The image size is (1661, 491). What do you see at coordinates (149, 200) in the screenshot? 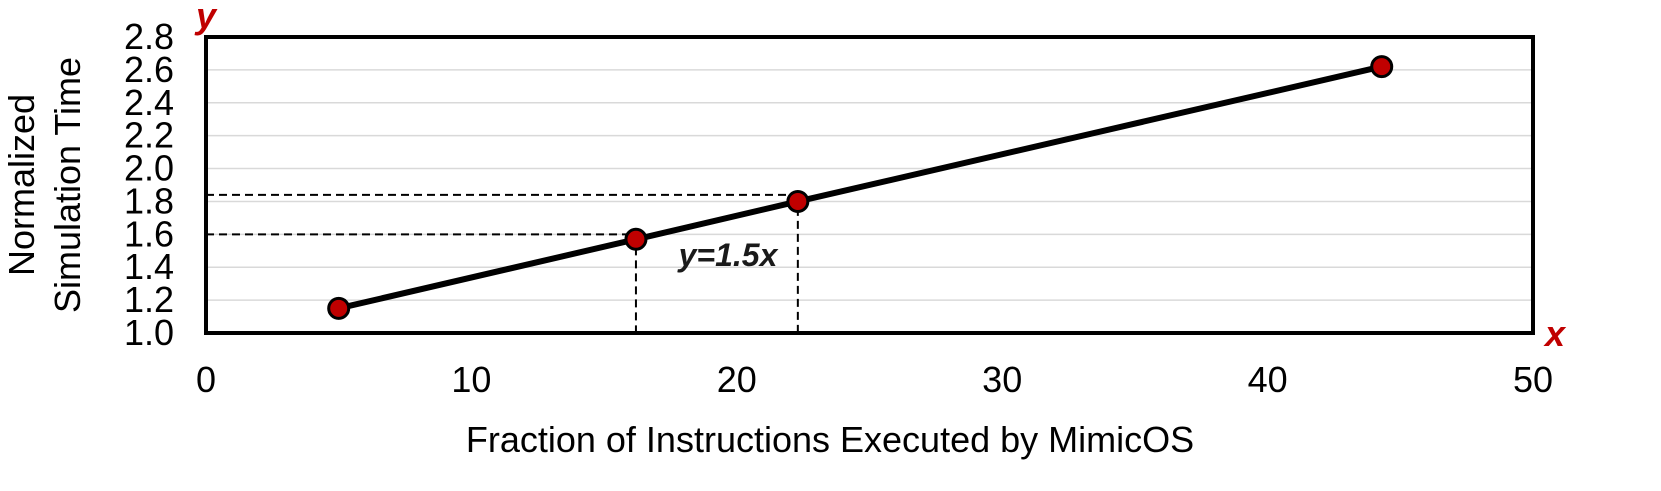
I see `y-tick-label-4: 1.8` at bounding box center [149, 200].